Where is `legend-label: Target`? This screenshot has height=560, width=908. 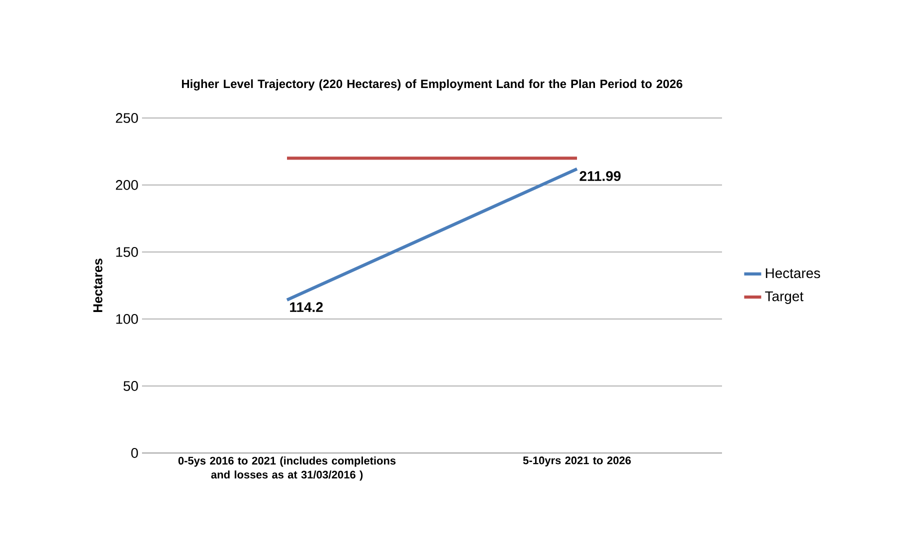 legend-label: Target is located at coordinates (784, 297).